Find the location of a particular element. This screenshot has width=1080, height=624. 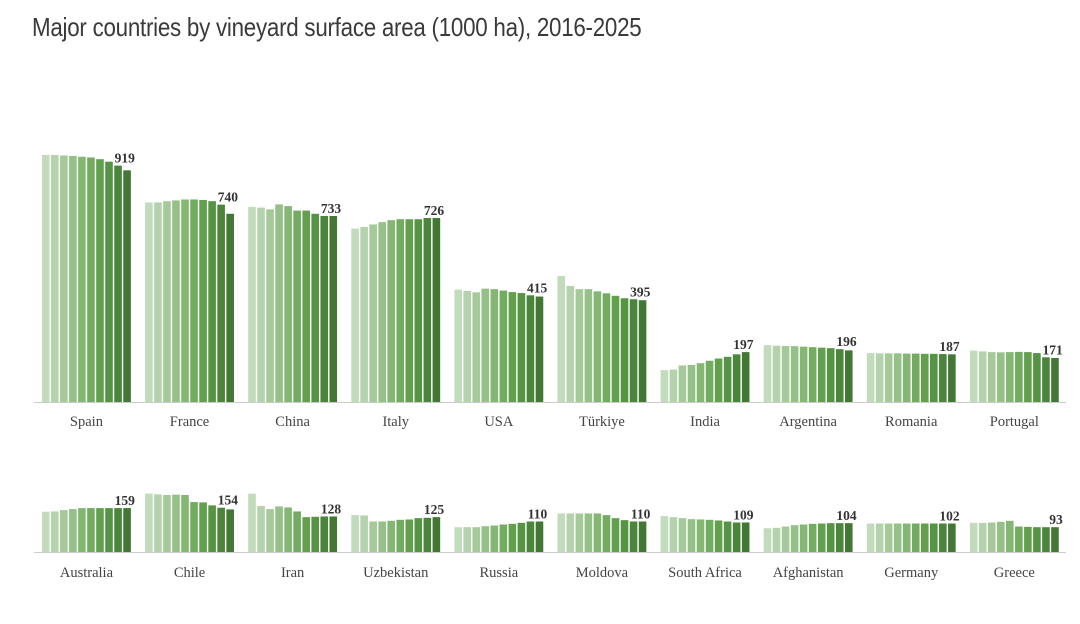

bar-chile-2025 is located at coordinates (230, 530).